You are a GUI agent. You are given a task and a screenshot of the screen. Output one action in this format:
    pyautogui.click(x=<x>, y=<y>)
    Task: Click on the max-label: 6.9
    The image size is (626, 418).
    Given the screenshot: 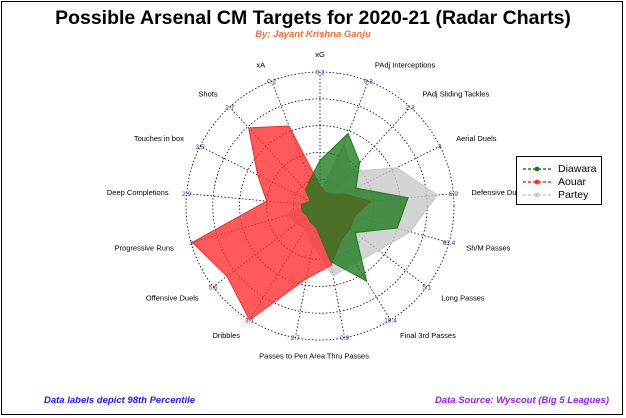 What is the action you would take?
    pyautogui.click(x=453, y=194)
    